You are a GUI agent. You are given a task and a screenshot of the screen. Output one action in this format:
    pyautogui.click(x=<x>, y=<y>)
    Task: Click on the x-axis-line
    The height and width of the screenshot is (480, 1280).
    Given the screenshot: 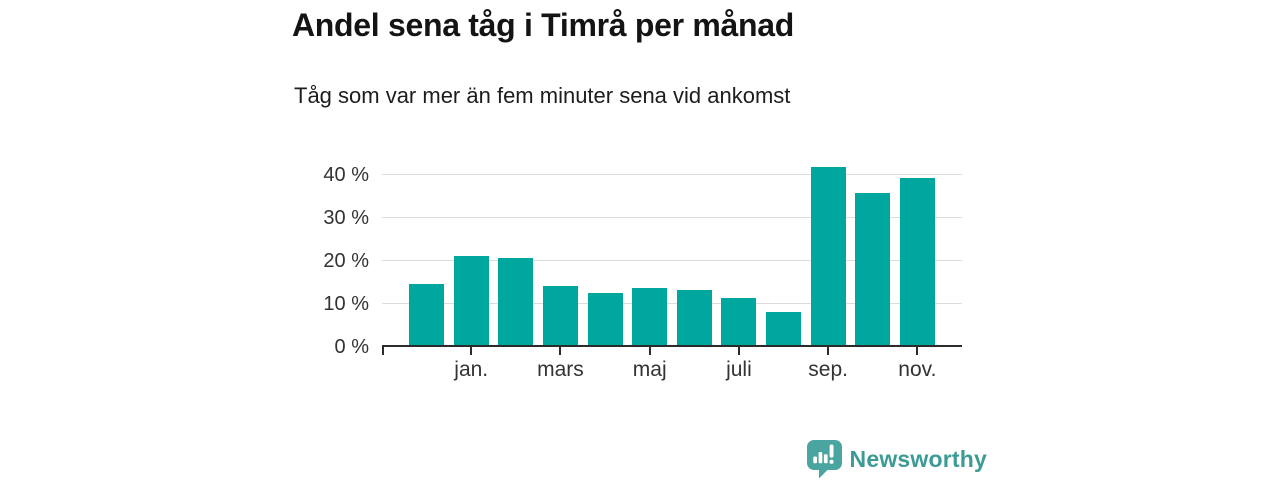 What is the action you would take?
    pyautogui.click(x=672, y=346)
    